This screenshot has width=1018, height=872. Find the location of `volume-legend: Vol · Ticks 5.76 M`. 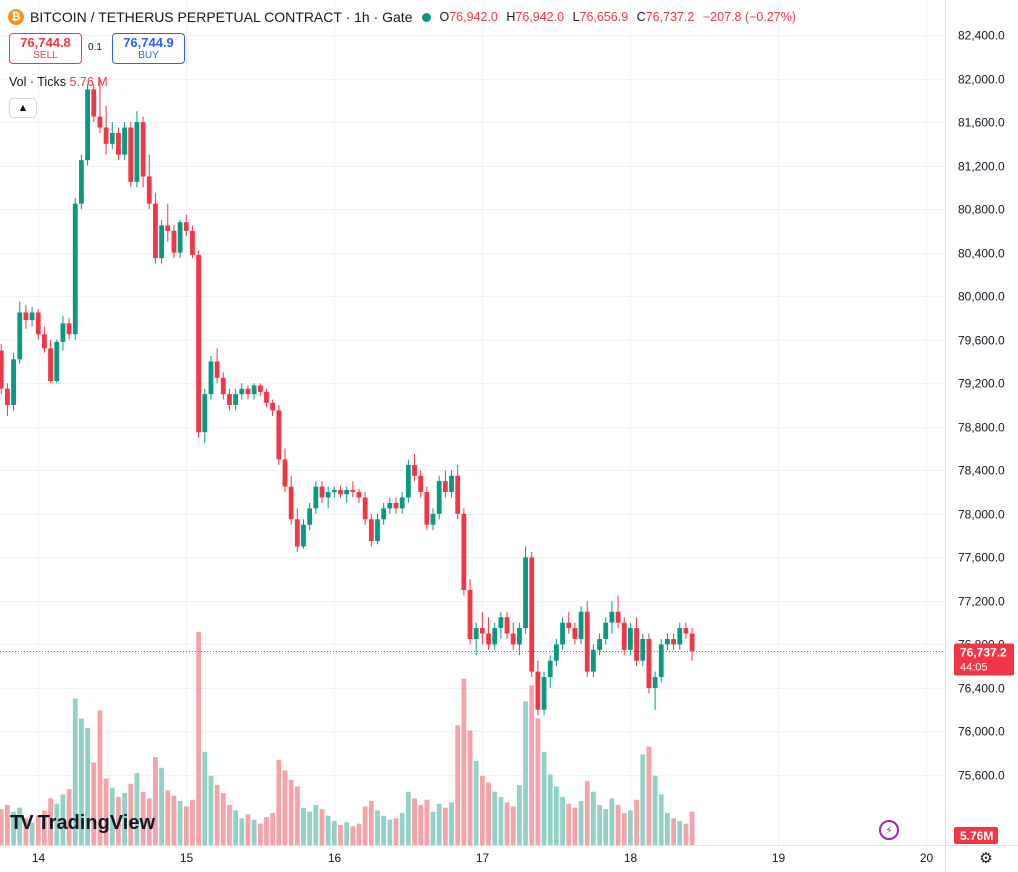

volume-legend: Vol · Ticks 5.76 M is located at coordinates (58, 82).